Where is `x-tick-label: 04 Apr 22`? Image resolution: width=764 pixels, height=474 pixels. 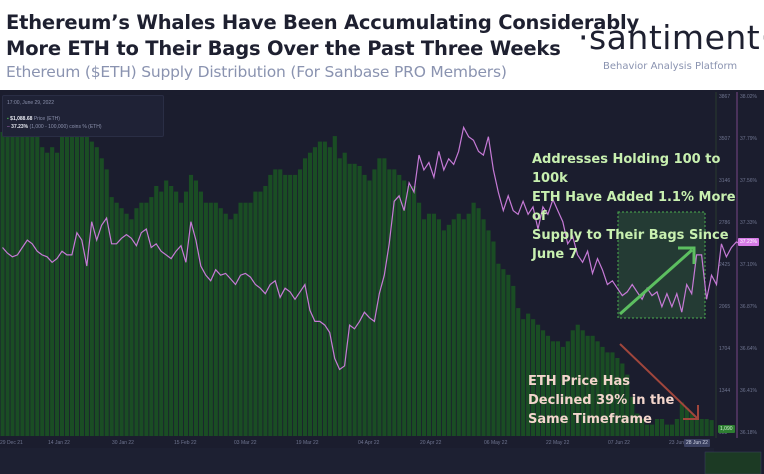 x-tick-label: 04 Apr 22 is located at coordinates (369, 443).